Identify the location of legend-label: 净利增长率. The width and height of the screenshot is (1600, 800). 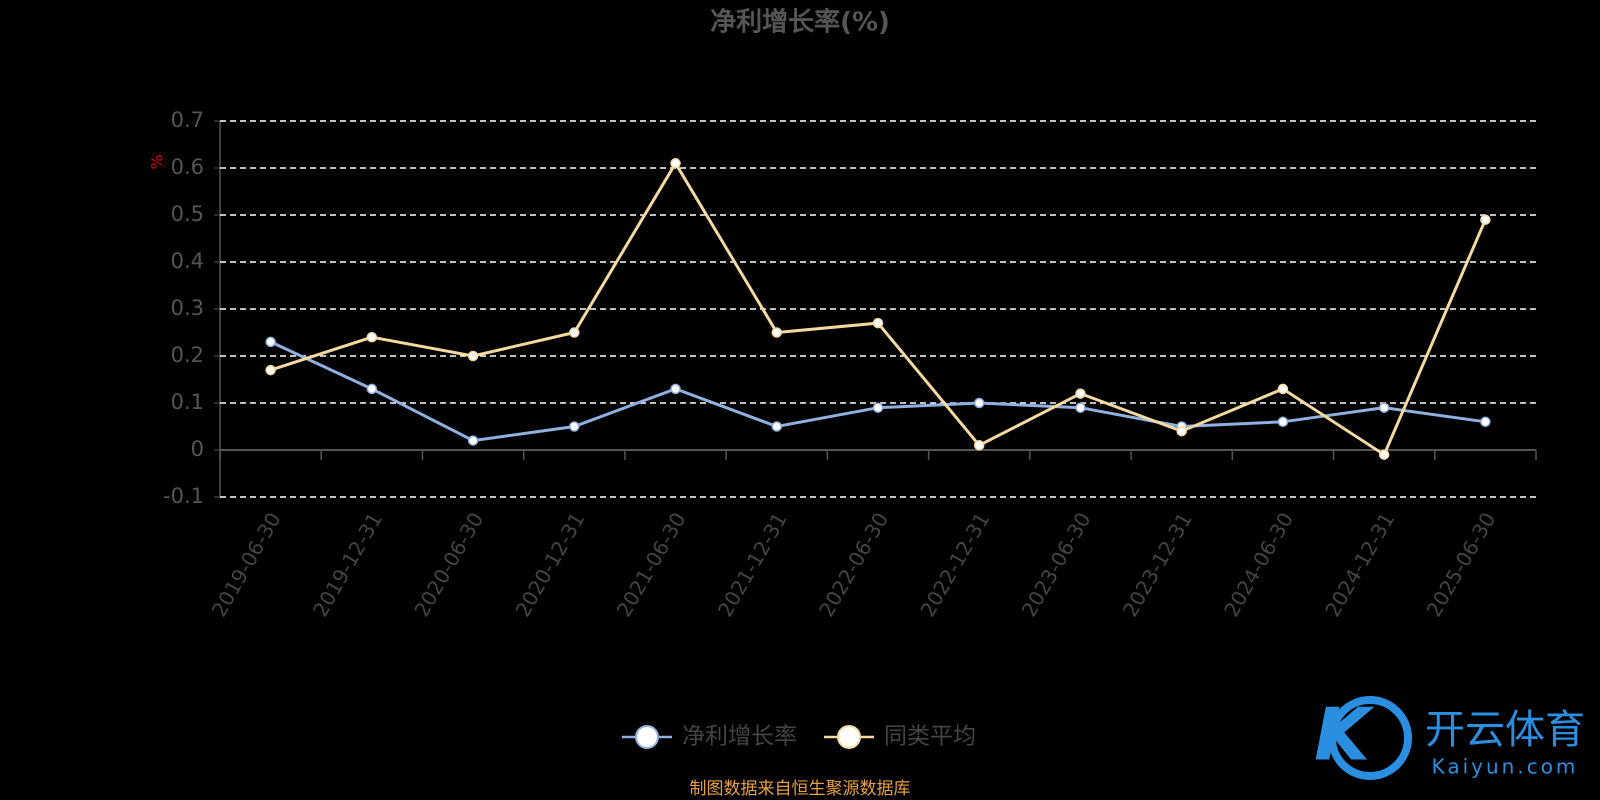
(739, 737).